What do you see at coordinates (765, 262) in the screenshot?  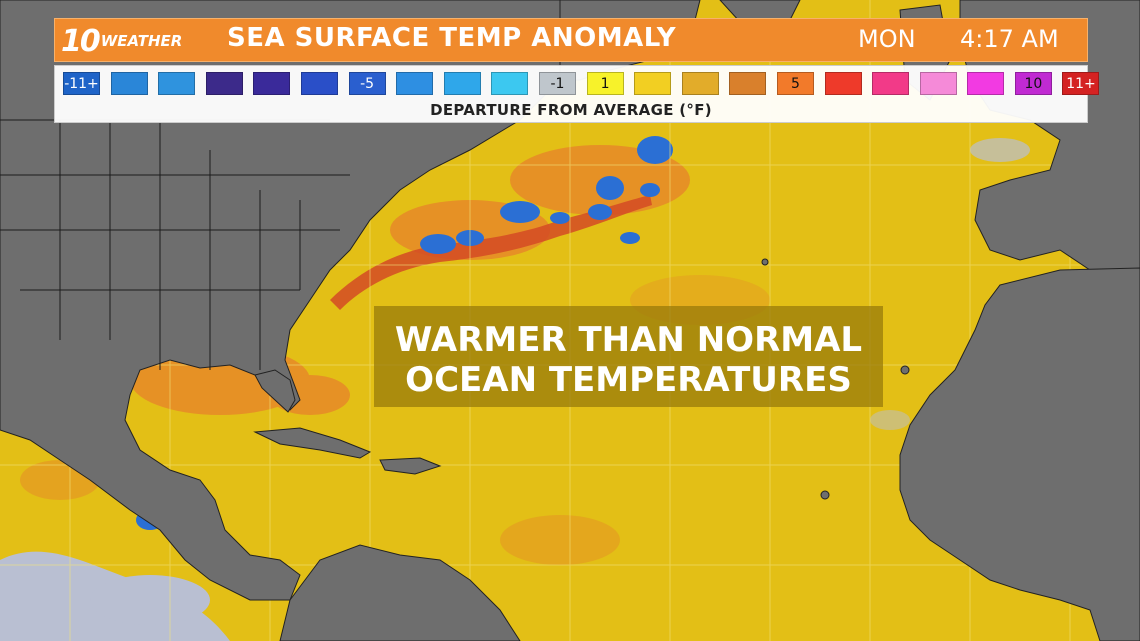 I see `azores` at bounding box center [765, 262].